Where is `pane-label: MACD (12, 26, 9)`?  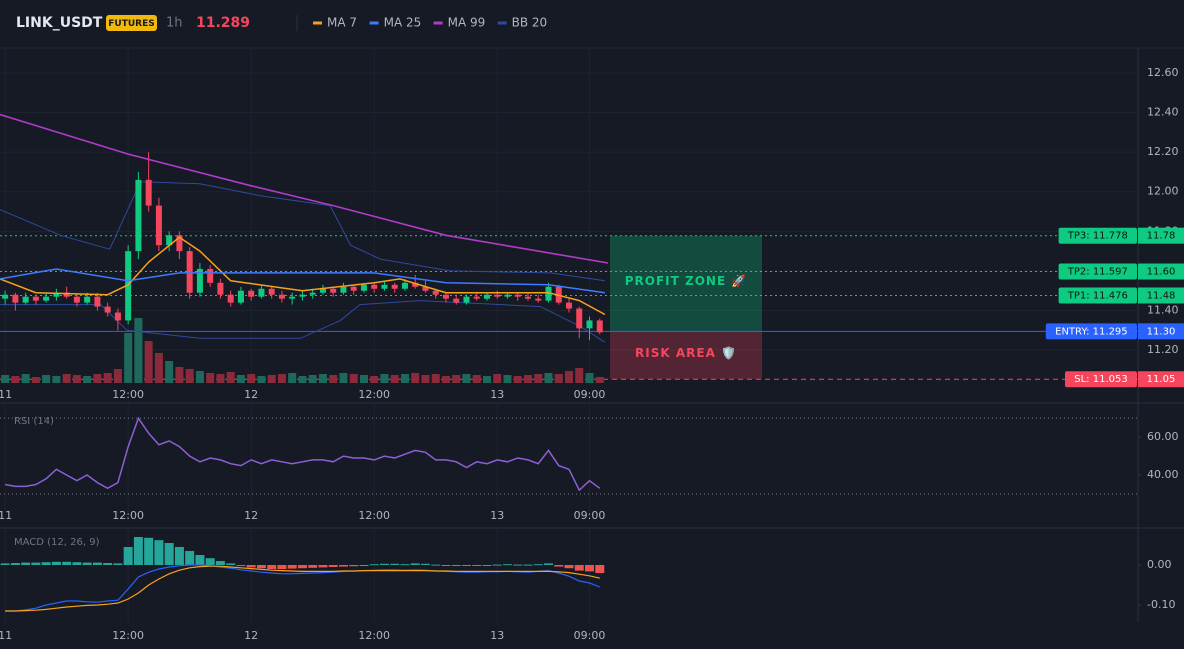 pane-label: MACD (12, 26, 9) is located at coordinates (57, 542).